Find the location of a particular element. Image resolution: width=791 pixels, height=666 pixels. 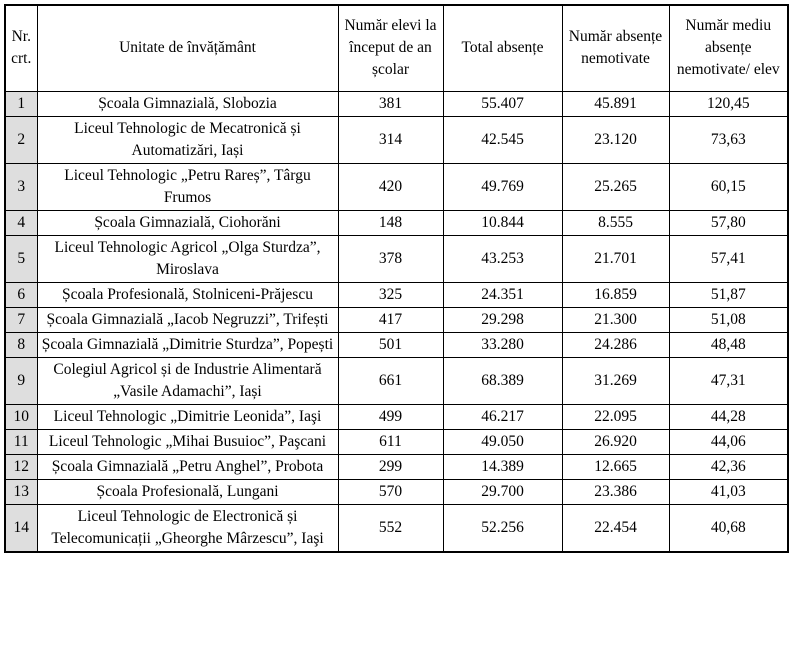

unmotivated-absences-cell: 25.265 is located at coordinates (615, 186).